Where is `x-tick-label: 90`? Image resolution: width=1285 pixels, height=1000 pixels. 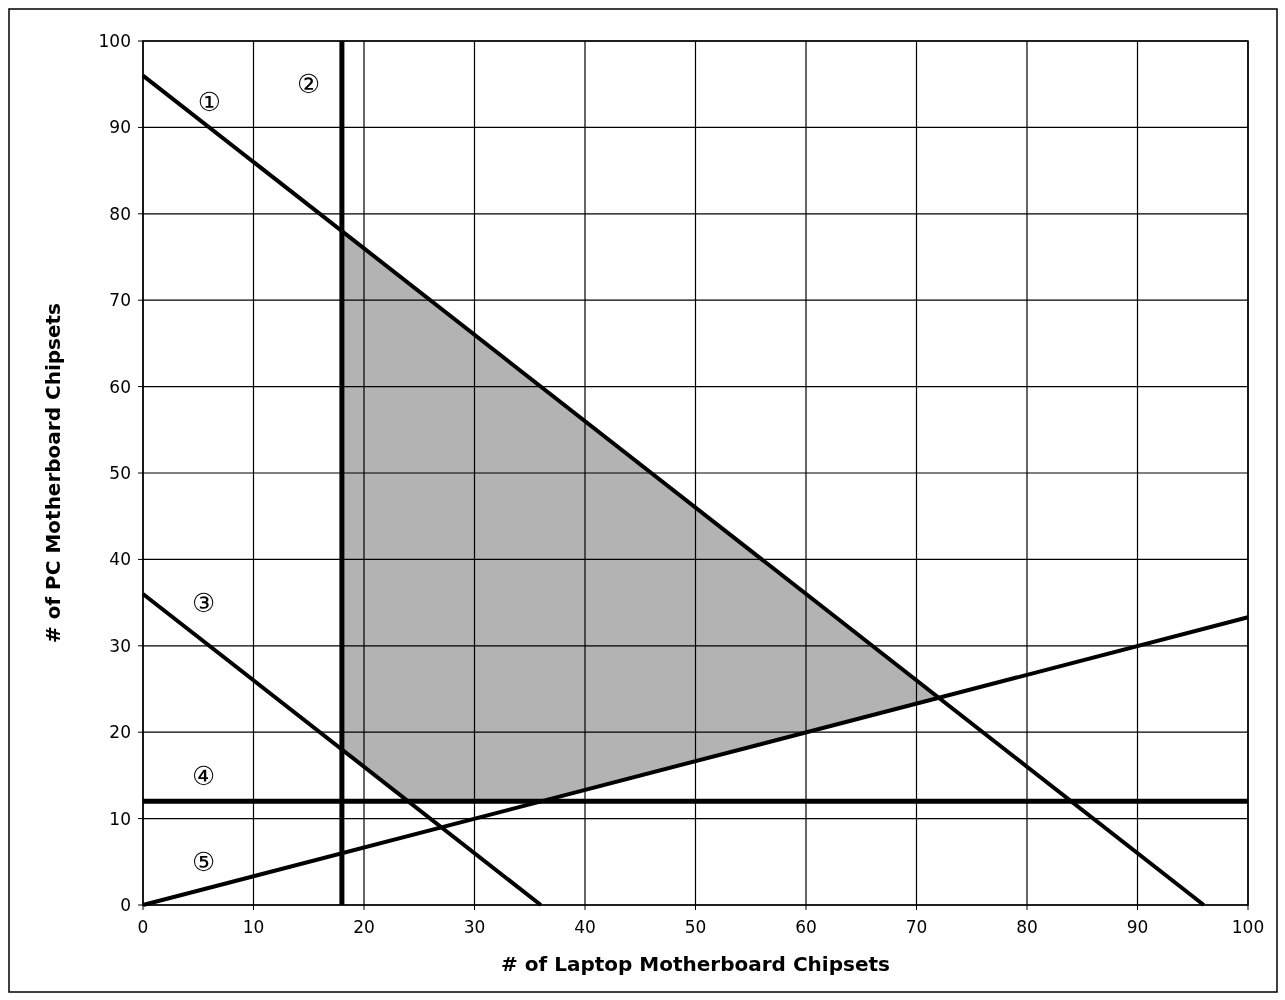 x-tick-label: 90 is located at coordinates (1137, 927).